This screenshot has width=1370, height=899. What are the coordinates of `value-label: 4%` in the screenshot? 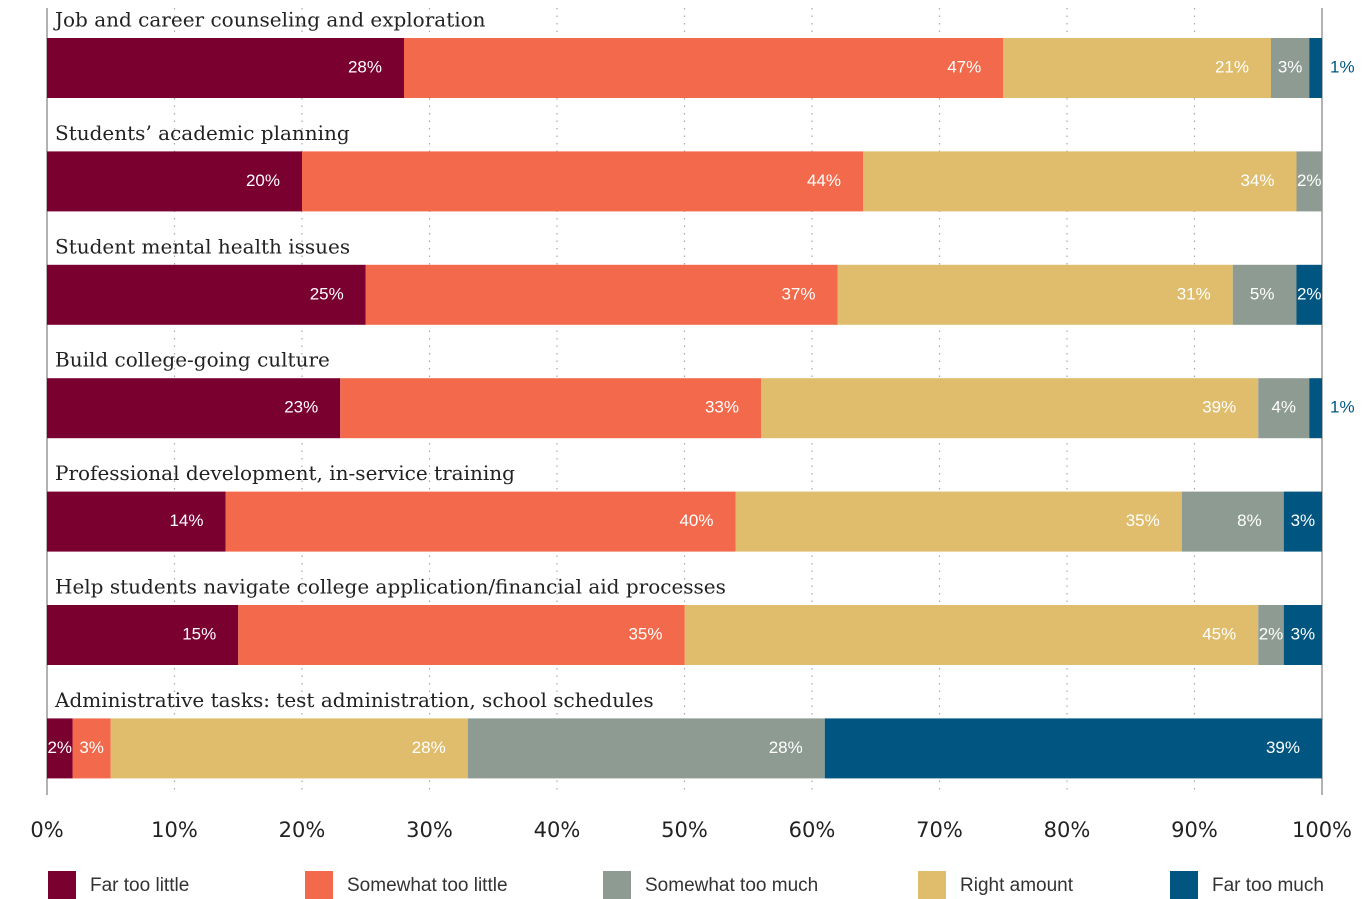 It's located at (1283, 407).